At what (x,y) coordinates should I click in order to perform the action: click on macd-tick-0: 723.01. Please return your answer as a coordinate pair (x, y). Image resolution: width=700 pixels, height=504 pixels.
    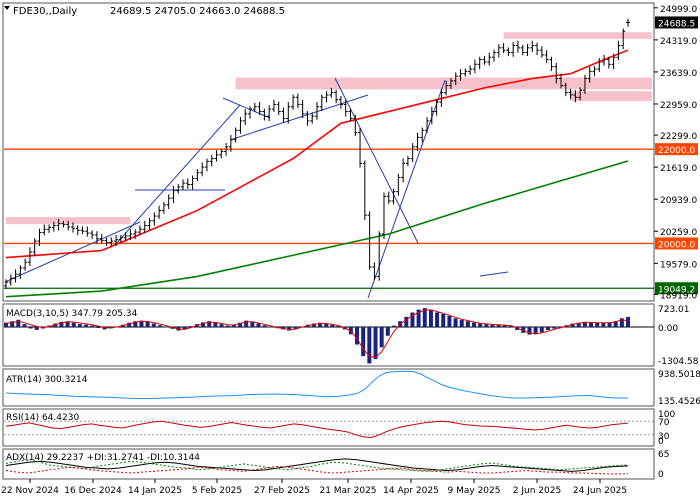
    Looking at the image, I should click on (674, 310).